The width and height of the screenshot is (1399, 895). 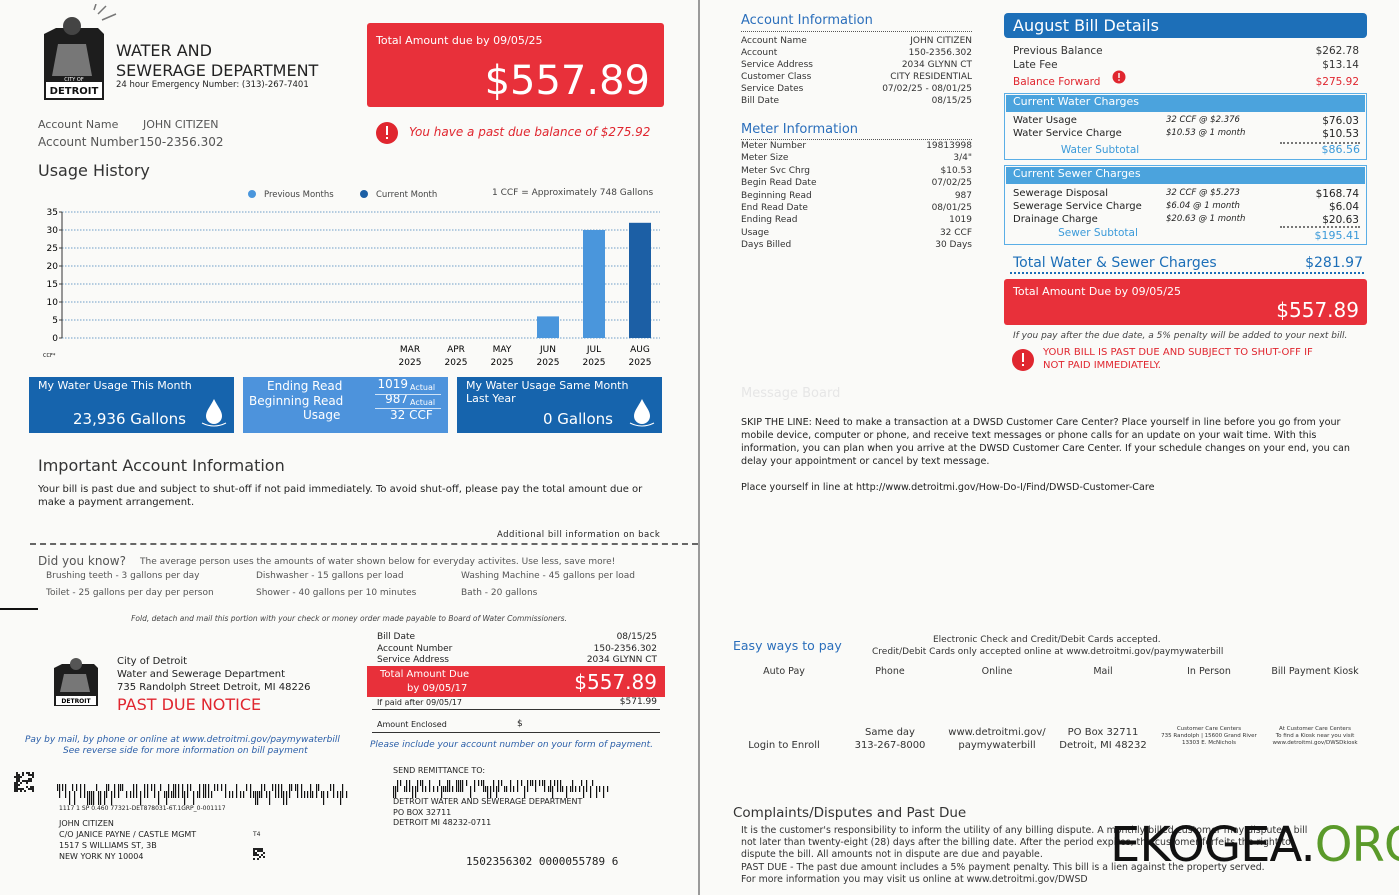 What do you see at coordinates (311, 816) in the screenshot?
I see `barcodes` at bounding box center [311, 816].